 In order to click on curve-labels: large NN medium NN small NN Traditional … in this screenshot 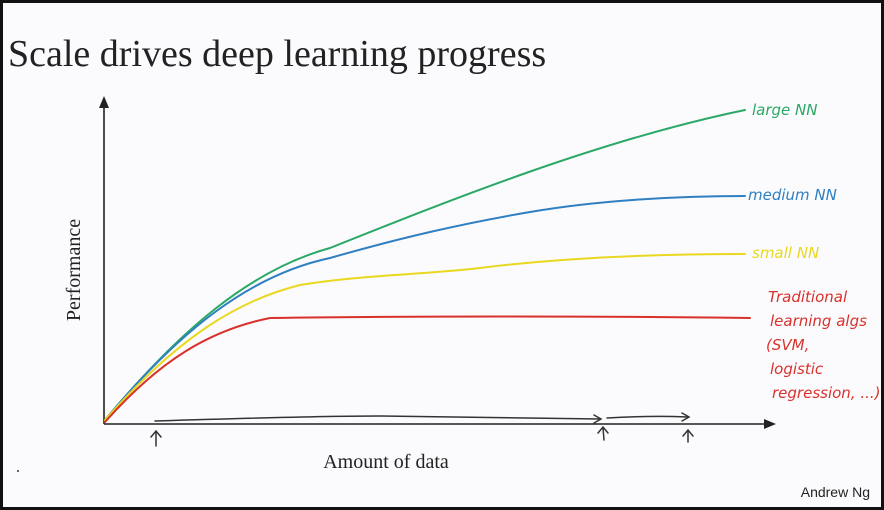, I will do `click(814, 251)`.